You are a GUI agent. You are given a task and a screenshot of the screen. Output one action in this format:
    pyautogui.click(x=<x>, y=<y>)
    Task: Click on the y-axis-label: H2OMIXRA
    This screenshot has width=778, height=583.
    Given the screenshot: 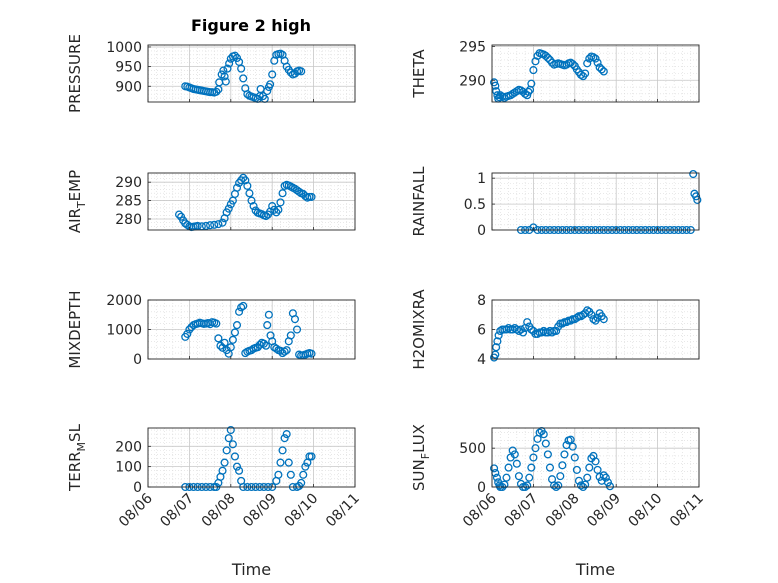 What is the action you would take?
    pyautogui.click(x=419, y=329)
    